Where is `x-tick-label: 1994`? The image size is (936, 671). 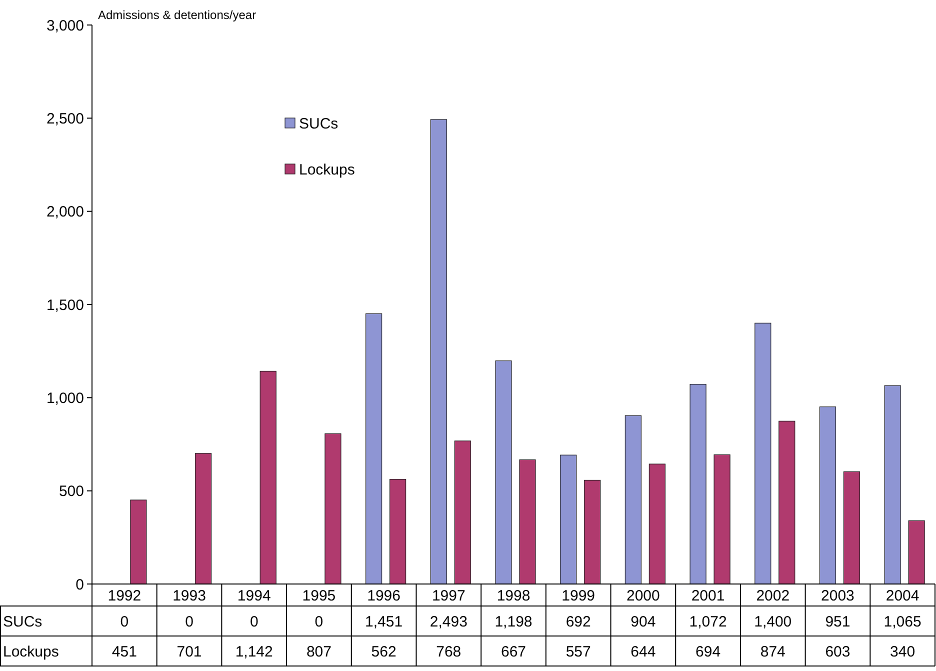 x-tick-label: 1994 is located at coordinates (254, 595).